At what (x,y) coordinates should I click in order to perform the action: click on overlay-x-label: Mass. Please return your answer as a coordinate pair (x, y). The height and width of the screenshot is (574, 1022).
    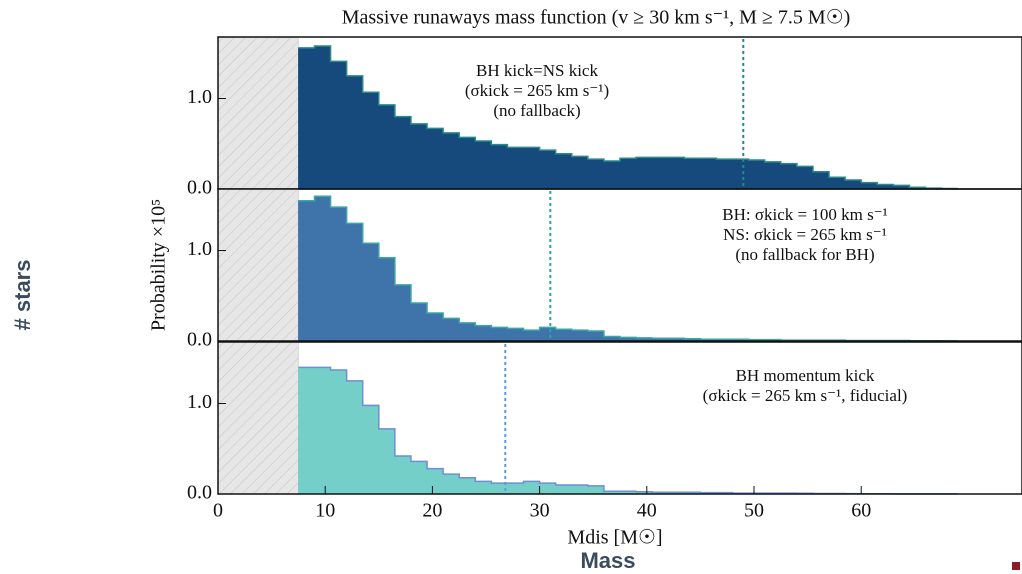
    Looking at the image, I should click on (607, 560).